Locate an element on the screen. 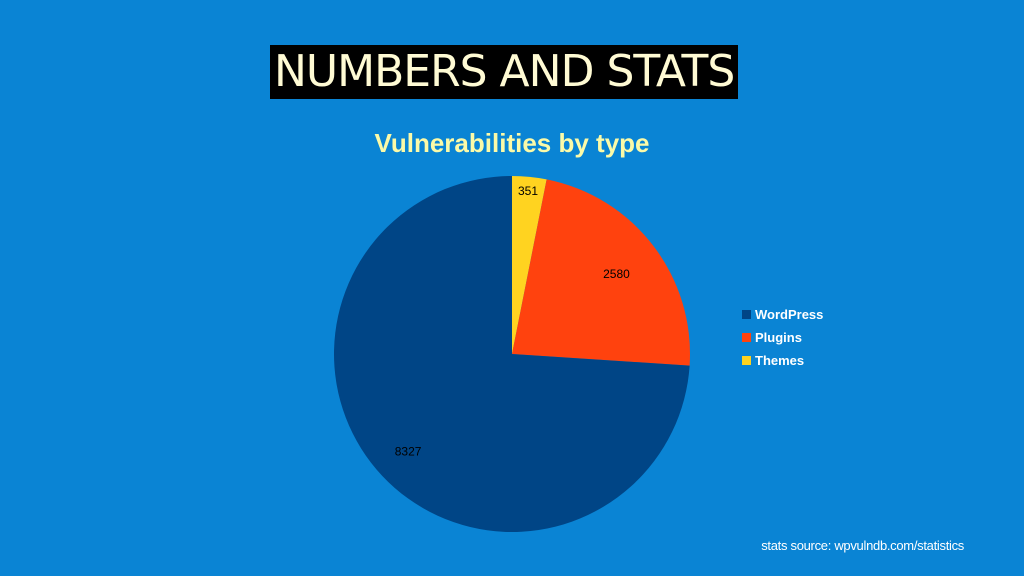 The width and height of the screenshot is (1024, 576). data-label-plugins: 2580 is located at coordinates (616, 274).